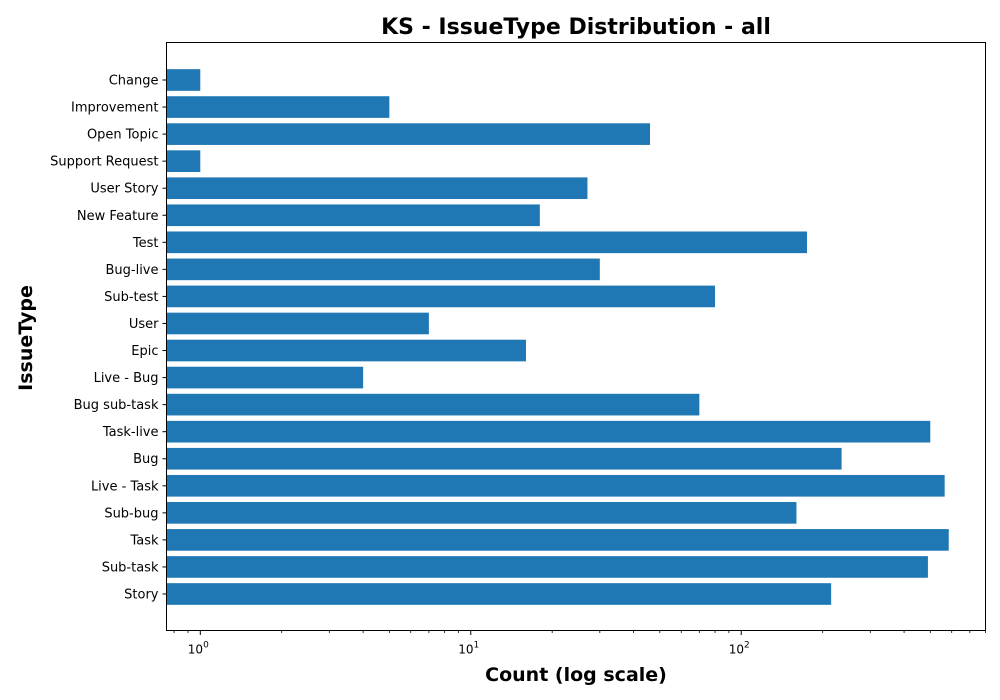 This screenshot has height=700, width=1000. Describe the element at coordinates (145, 243) in the screenshot. I see `y-tick-label: Test` at that location.